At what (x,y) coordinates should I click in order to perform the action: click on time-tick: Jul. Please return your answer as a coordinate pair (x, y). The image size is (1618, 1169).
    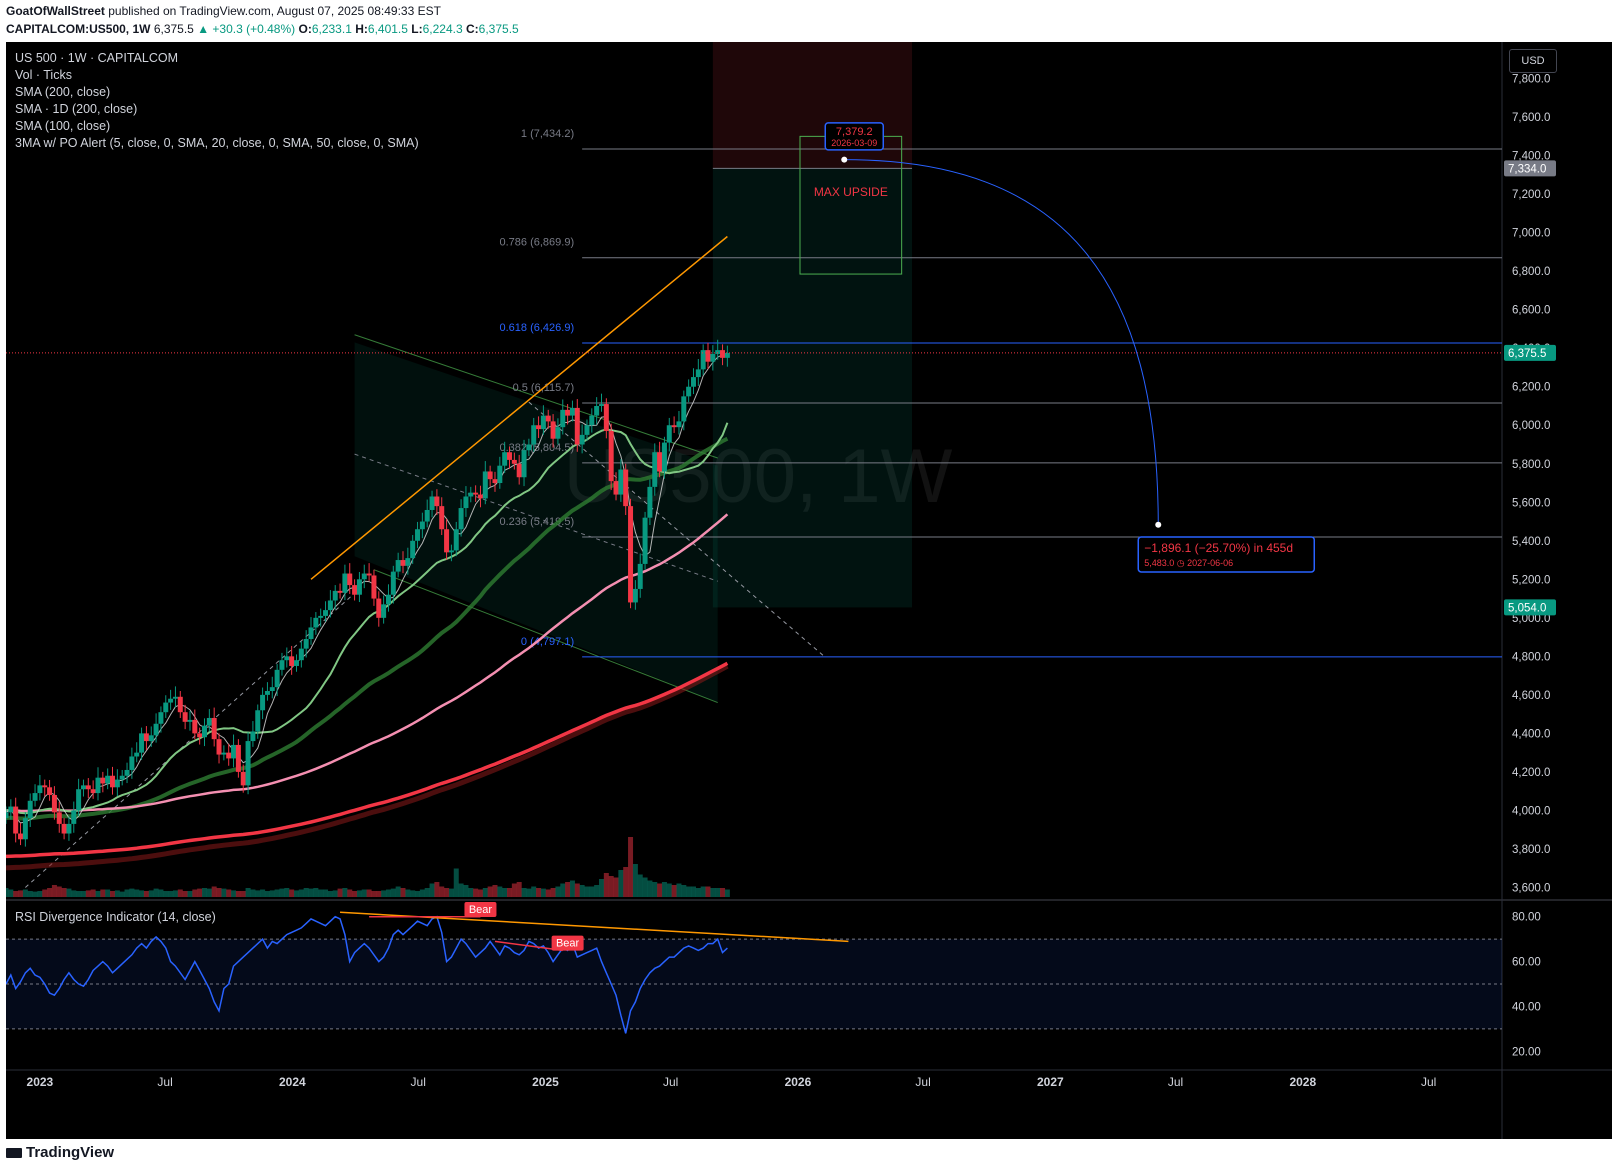
    Looking at the image, I should click on (922, 1082).